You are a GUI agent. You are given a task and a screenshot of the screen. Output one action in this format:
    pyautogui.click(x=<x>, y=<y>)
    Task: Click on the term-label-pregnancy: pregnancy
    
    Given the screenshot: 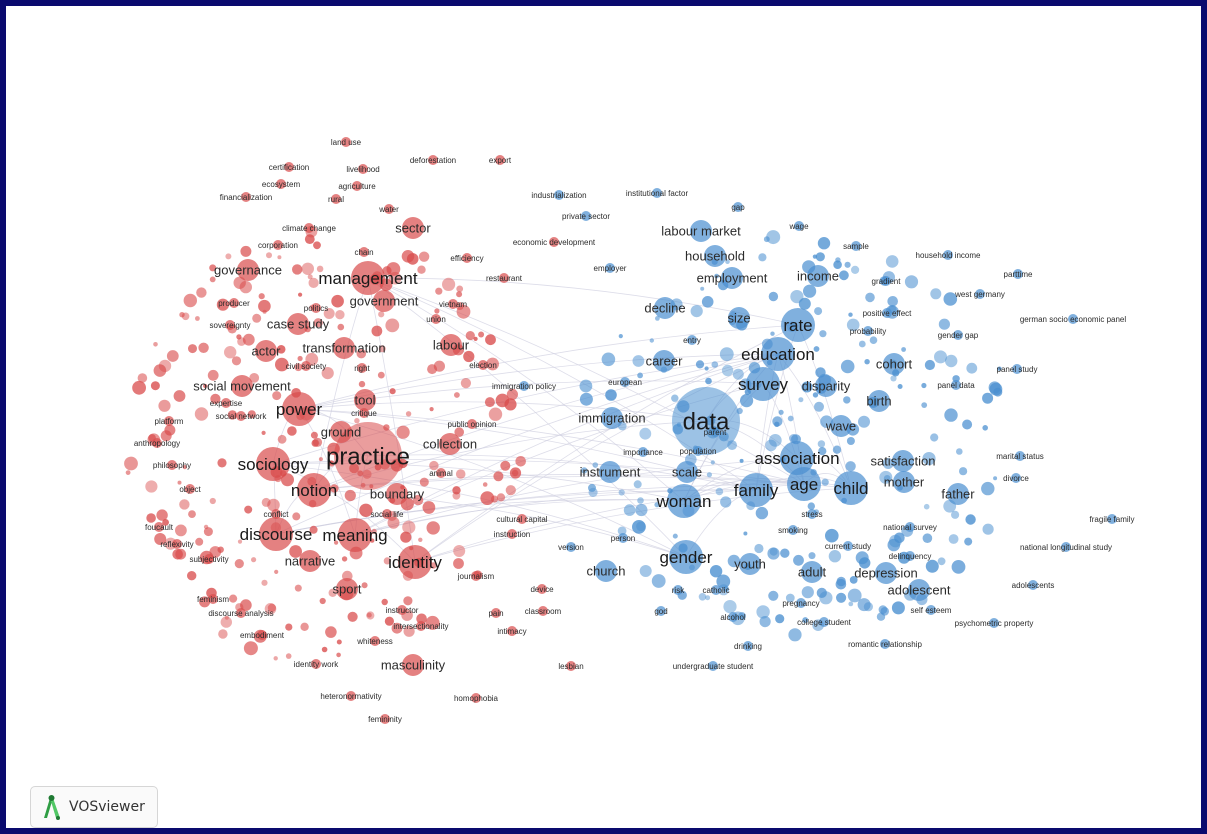 What is the action you would take?
    pyautogui.click(x=800, y=603)
    